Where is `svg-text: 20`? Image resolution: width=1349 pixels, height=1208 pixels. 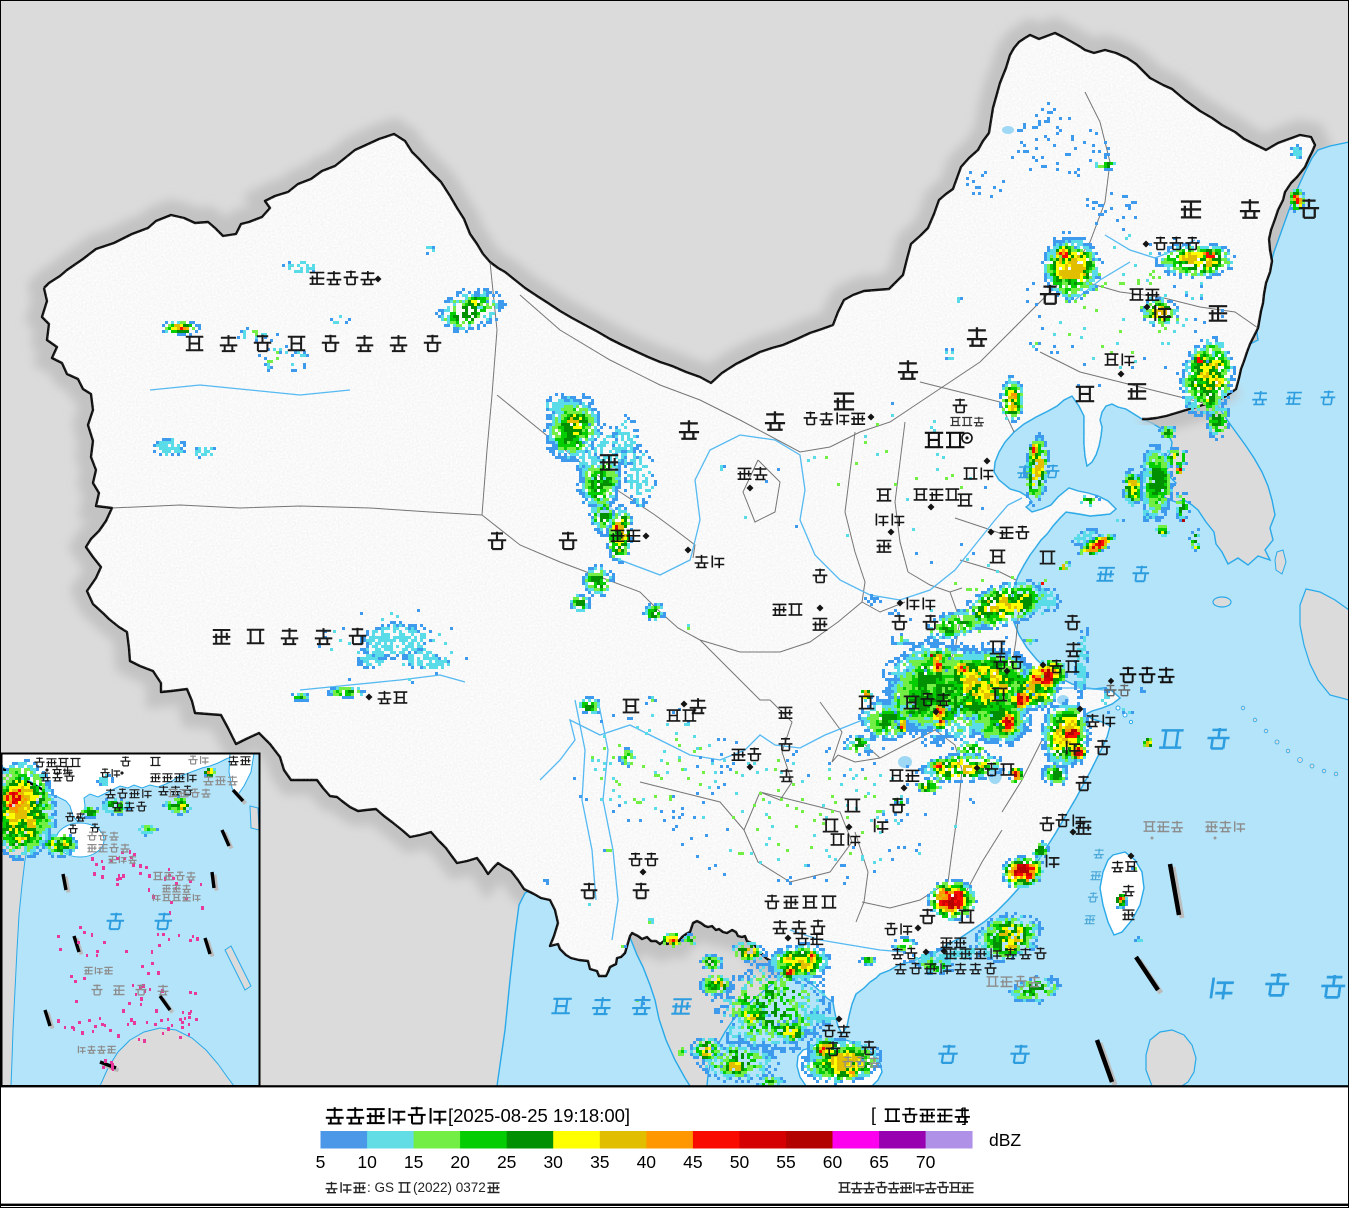 svg-text: 20 is located at coordinates (460, 1162).